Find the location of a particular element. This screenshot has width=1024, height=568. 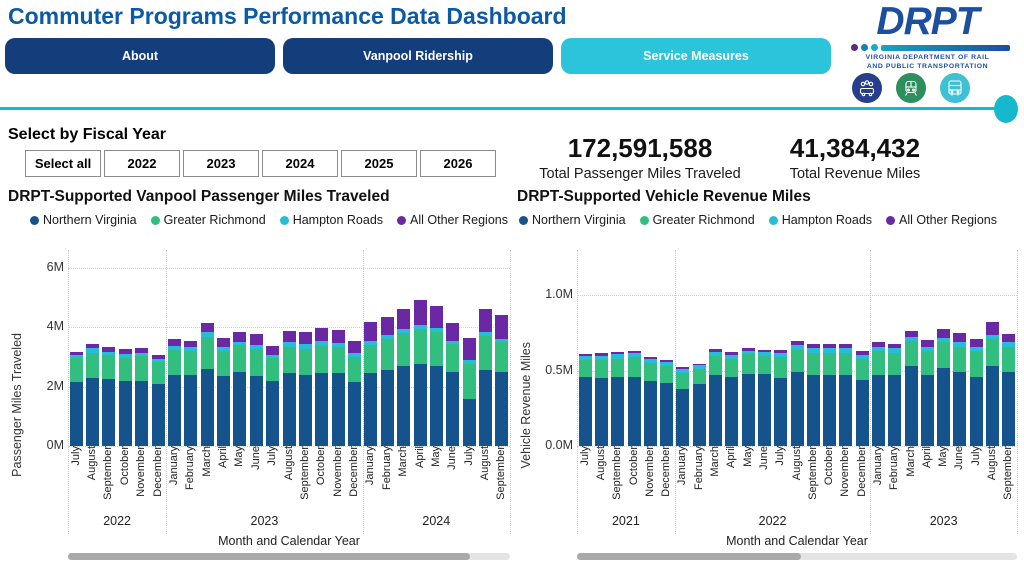

legend-item-all-other-regions: All Other Regions is located at coordinates (941, 220).